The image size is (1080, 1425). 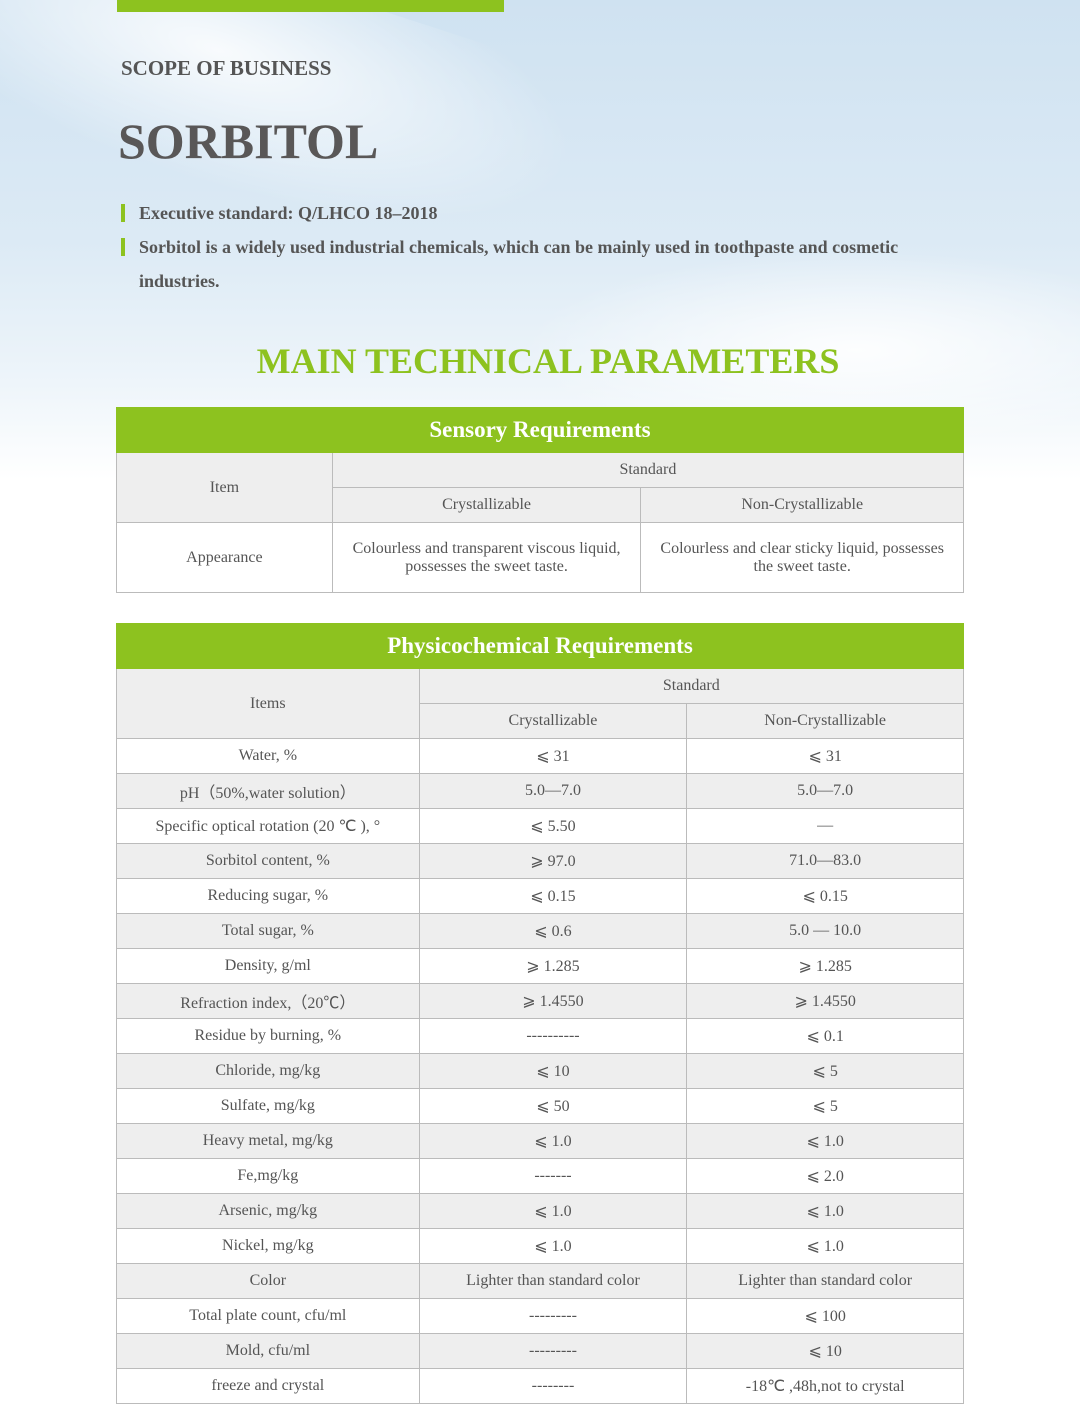 I want to click on cell-item: Chloride, mg/kg, so click(x=268, y=1071).